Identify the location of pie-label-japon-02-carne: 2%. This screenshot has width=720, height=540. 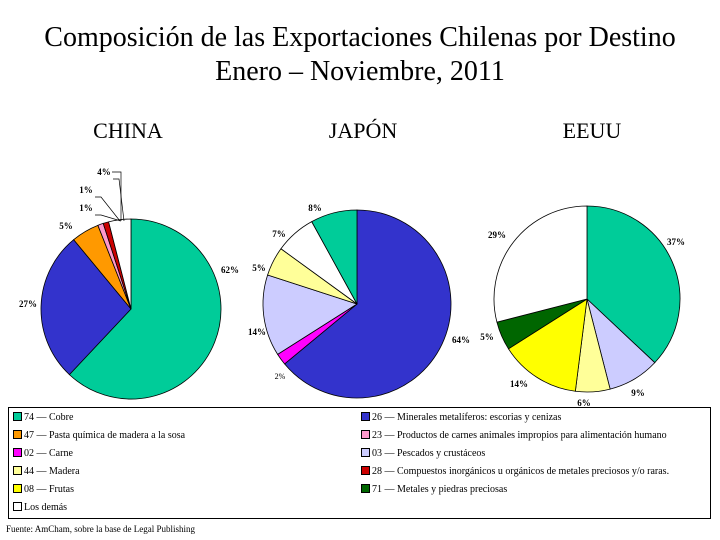
(280, 376).